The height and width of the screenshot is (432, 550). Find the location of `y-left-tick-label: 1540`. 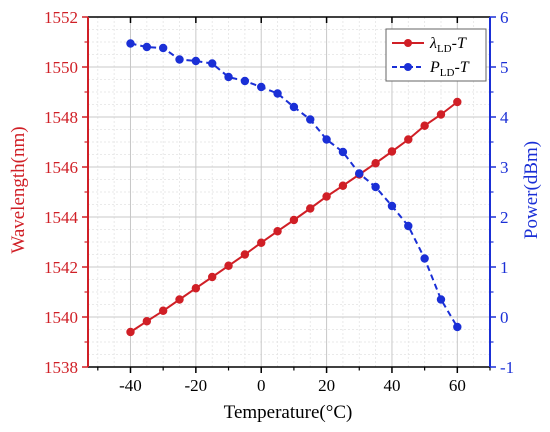

y-left-tick-label: 1540 is located at coordinates (61, 317).